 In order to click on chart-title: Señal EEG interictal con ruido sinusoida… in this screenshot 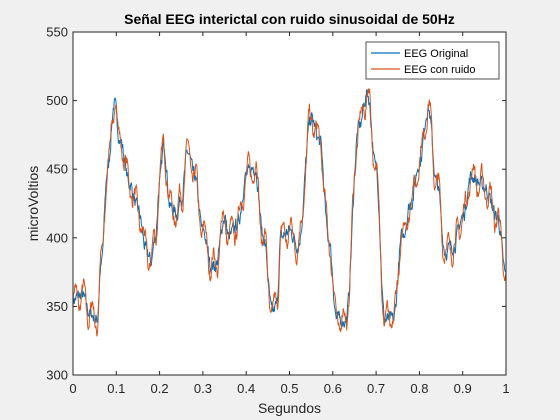, I will do `click(289, 19)`.